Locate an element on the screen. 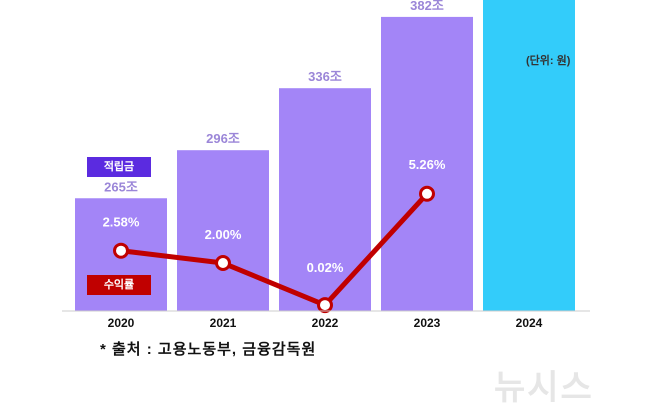  x-tick-2024: 2024 is located at coordinates (529, 323).